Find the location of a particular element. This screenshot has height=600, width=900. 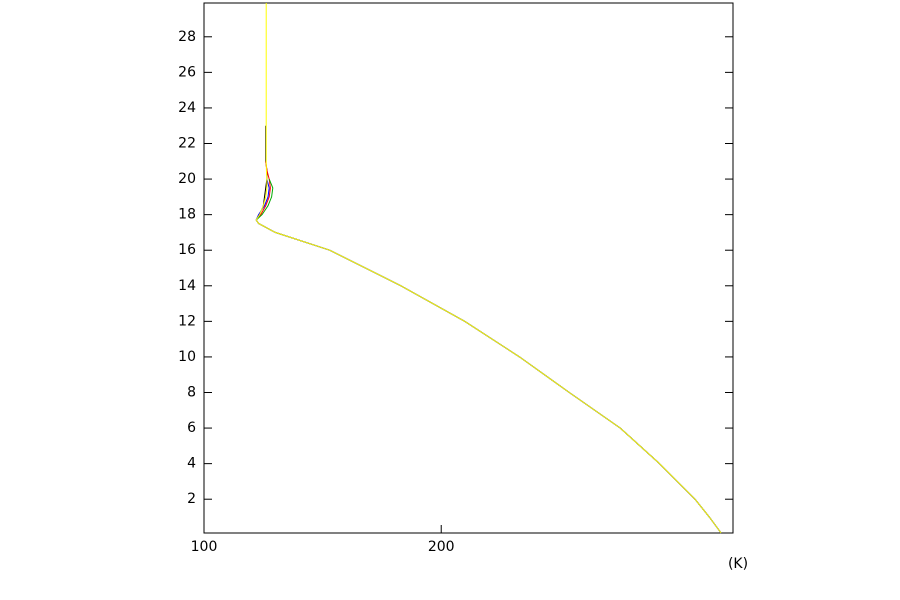

x-tick-label: 200 is located at coordinates (441, 547).